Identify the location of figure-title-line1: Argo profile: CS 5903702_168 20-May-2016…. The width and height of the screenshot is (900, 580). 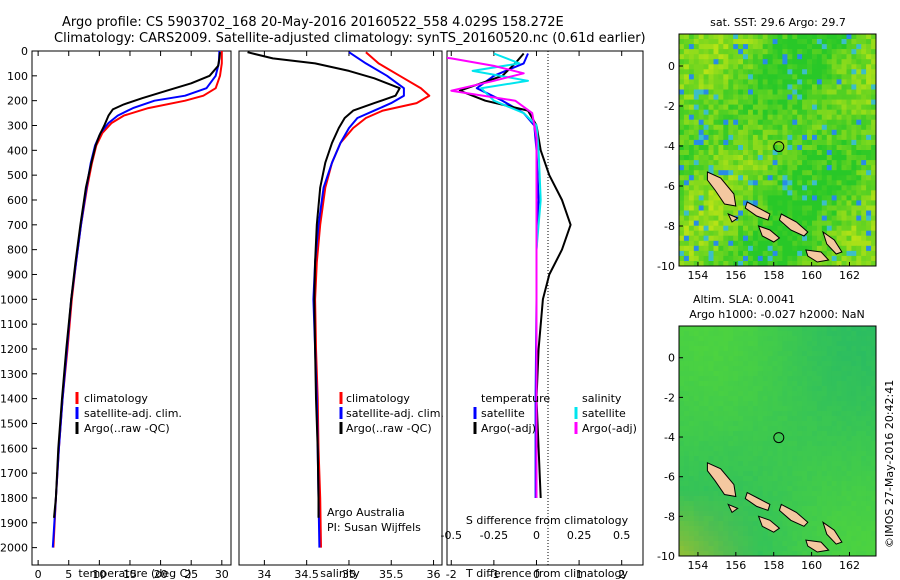
(313, 22).